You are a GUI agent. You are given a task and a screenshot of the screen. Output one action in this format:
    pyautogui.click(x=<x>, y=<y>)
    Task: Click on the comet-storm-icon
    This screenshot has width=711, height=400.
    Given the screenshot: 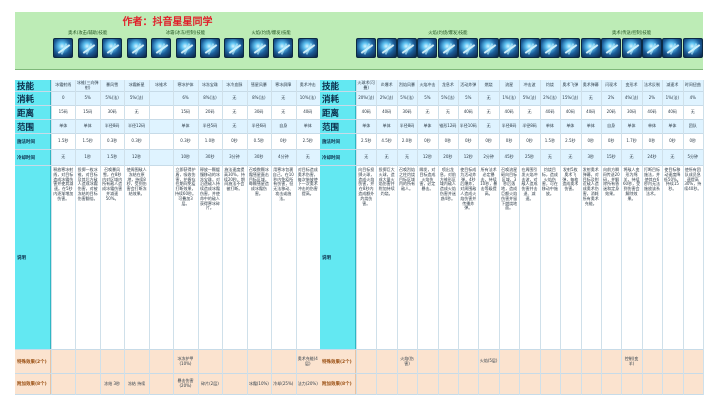 What is the action you would take?
    pyautogui.click(x=258, y=48)
    